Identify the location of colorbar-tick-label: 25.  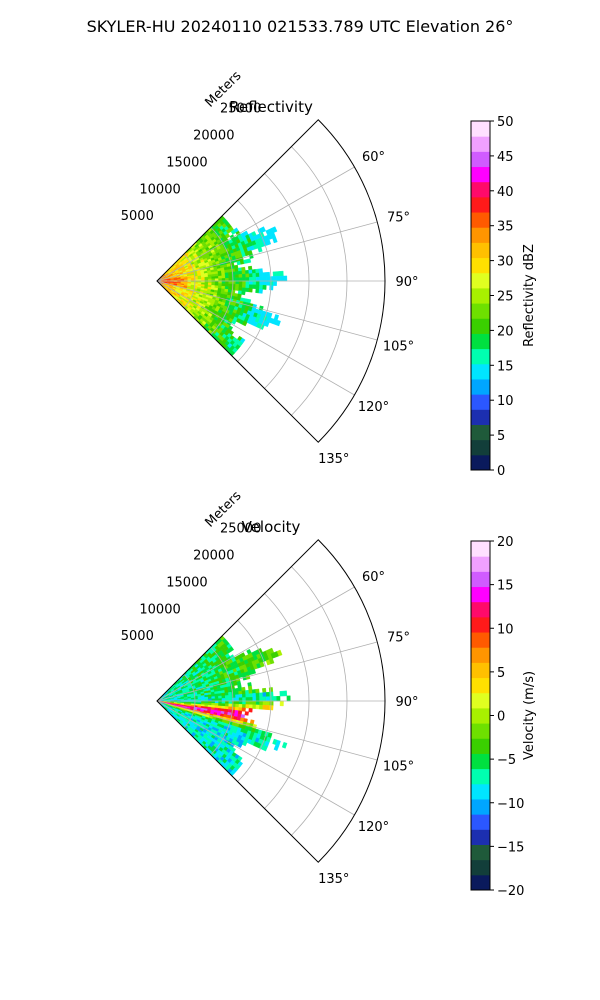
(505, 297).